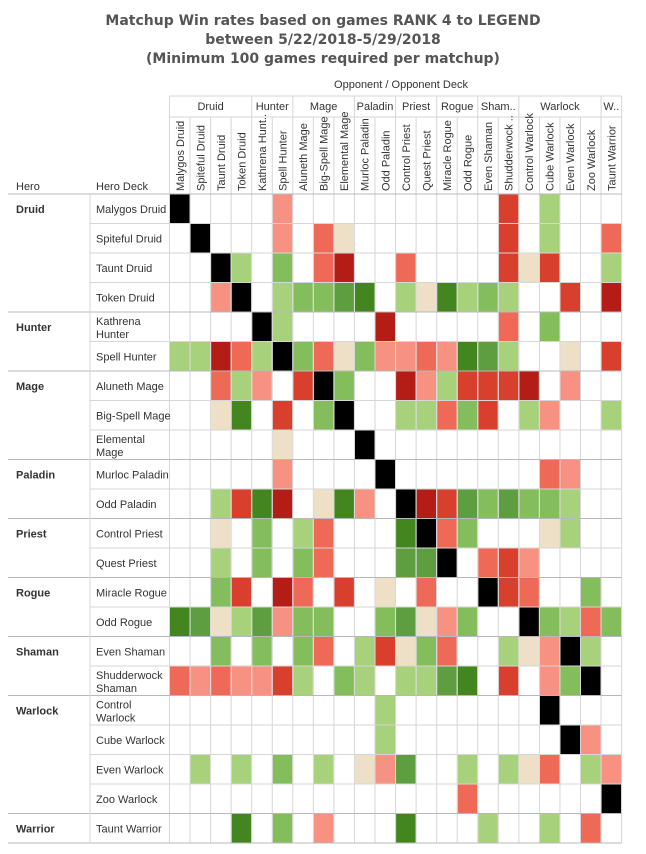 The width and height of the screenshot is (646, 854). I want to click on heatmap-cell-r5-c6, so click(303, 356).